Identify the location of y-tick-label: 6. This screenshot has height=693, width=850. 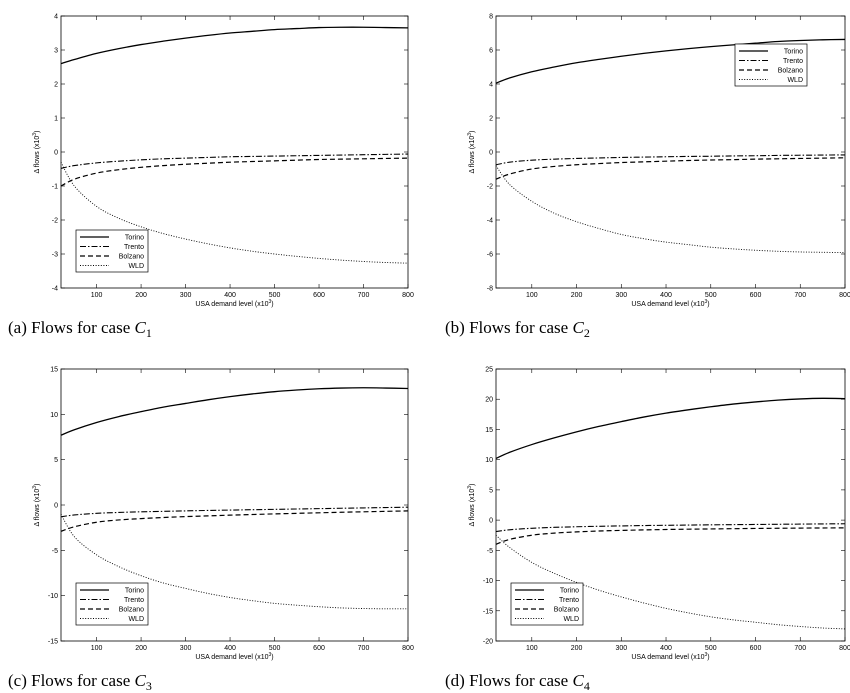
(491, 51).